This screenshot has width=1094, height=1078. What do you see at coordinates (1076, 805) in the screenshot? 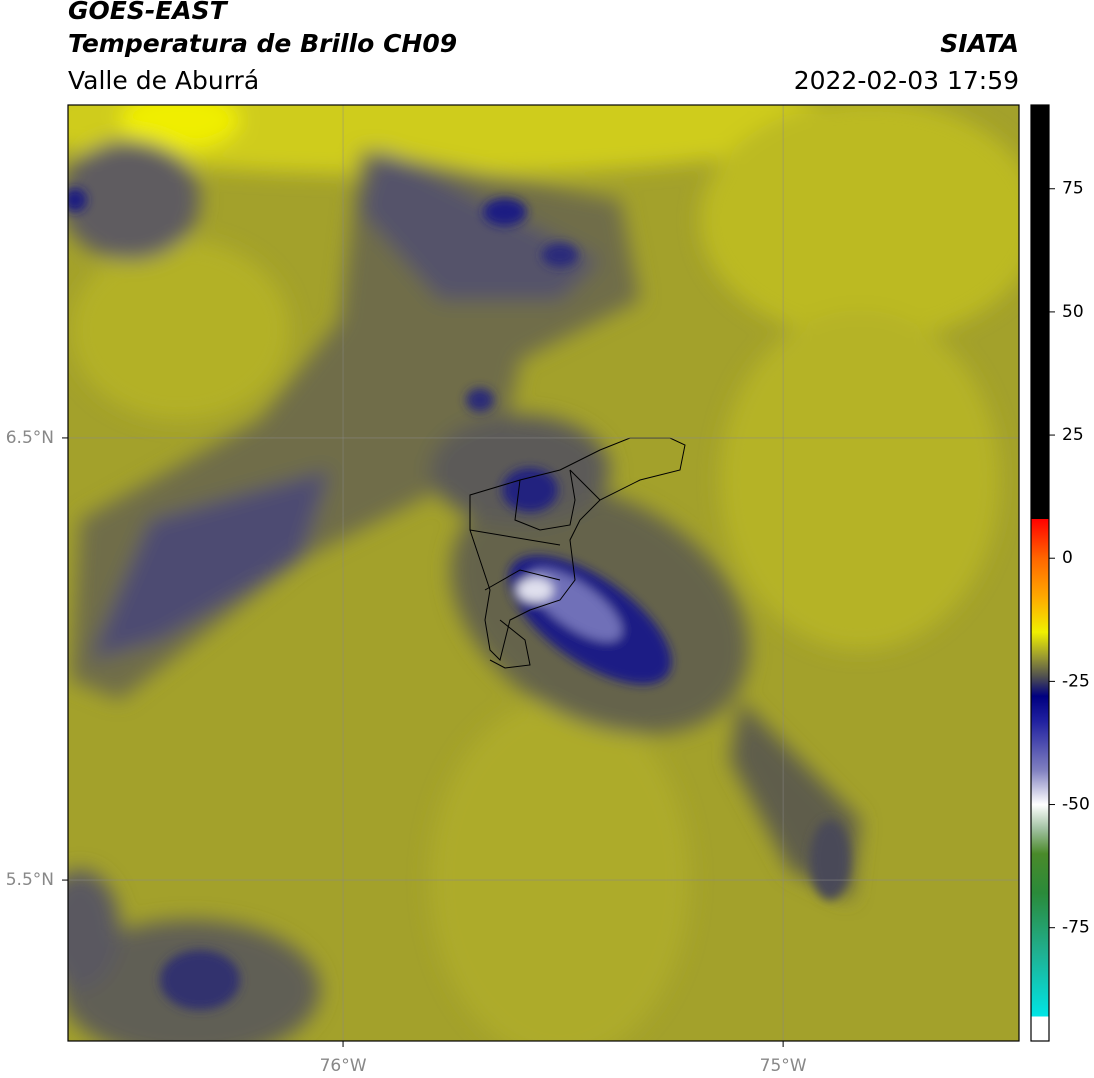
I see `colorbar-tick-label: -50` at bounding box center [1076, 805].